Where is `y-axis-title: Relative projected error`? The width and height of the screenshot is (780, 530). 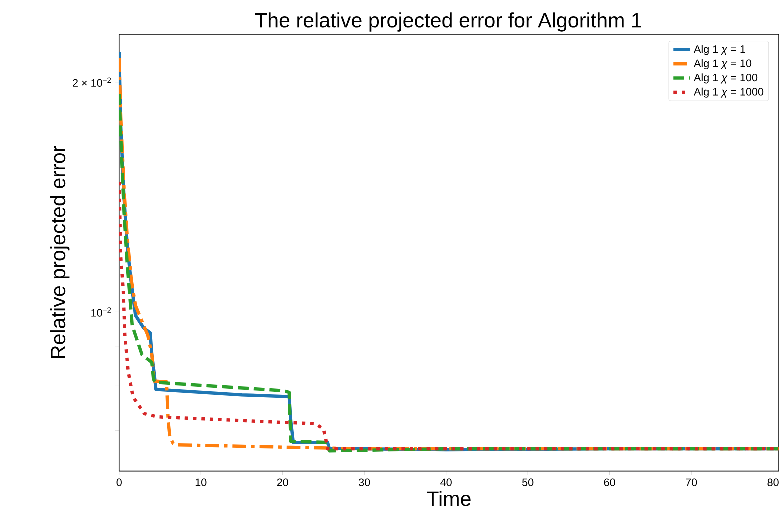
y-axis-title: Relative projected error is located at coordinates (60, 252).